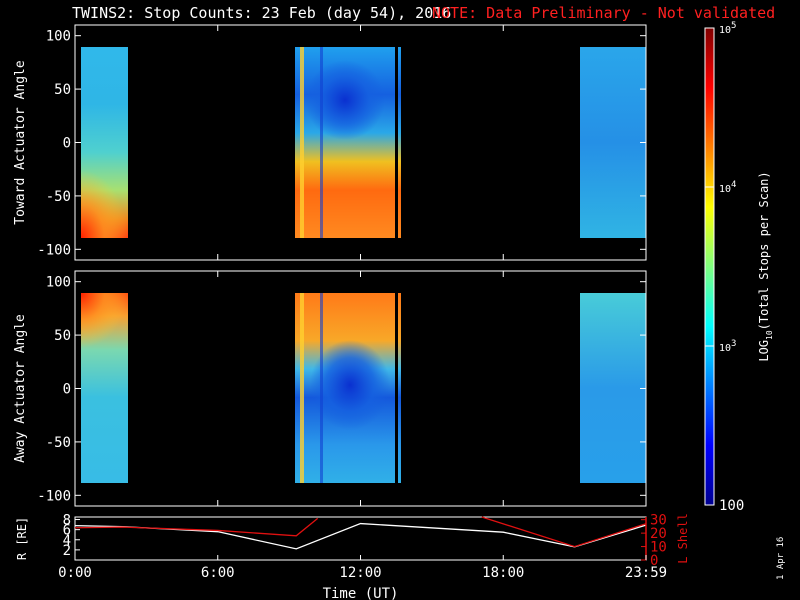 The width and height of the screenshot is (800, 600). I want to click on r-tick-label: 4, so click(67, 541).